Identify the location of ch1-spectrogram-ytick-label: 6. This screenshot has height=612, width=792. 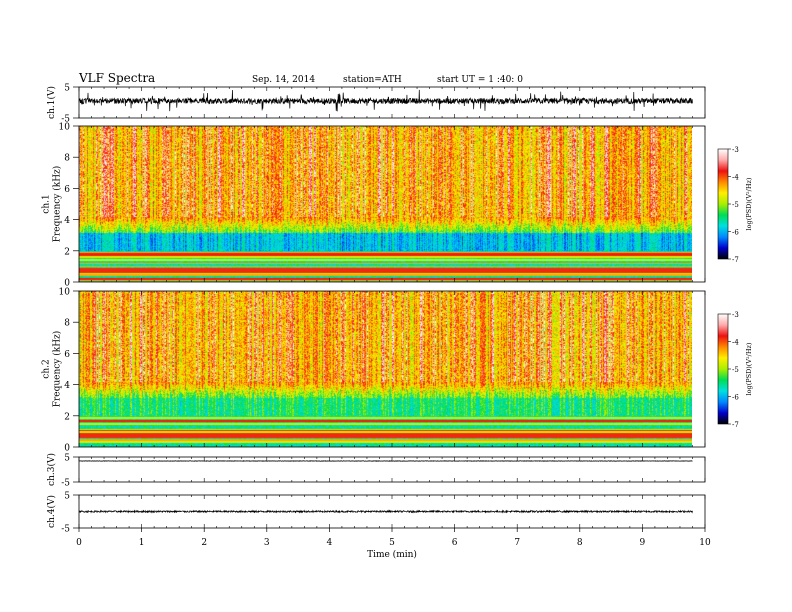
(67, 190).